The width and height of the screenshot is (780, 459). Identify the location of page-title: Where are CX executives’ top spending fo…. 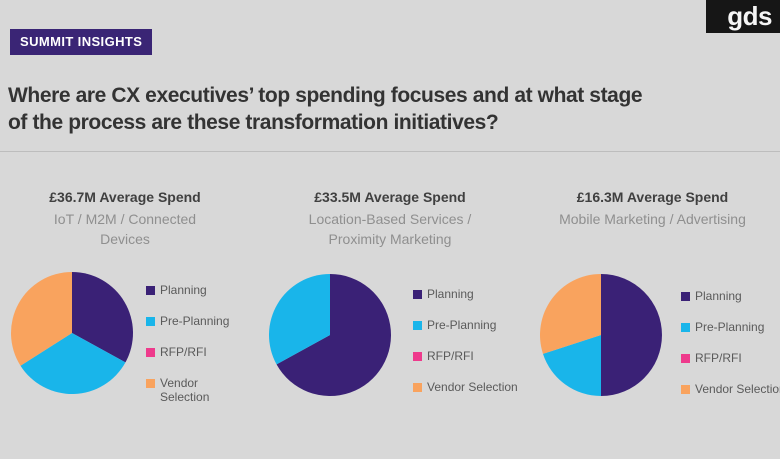
(390, 109).